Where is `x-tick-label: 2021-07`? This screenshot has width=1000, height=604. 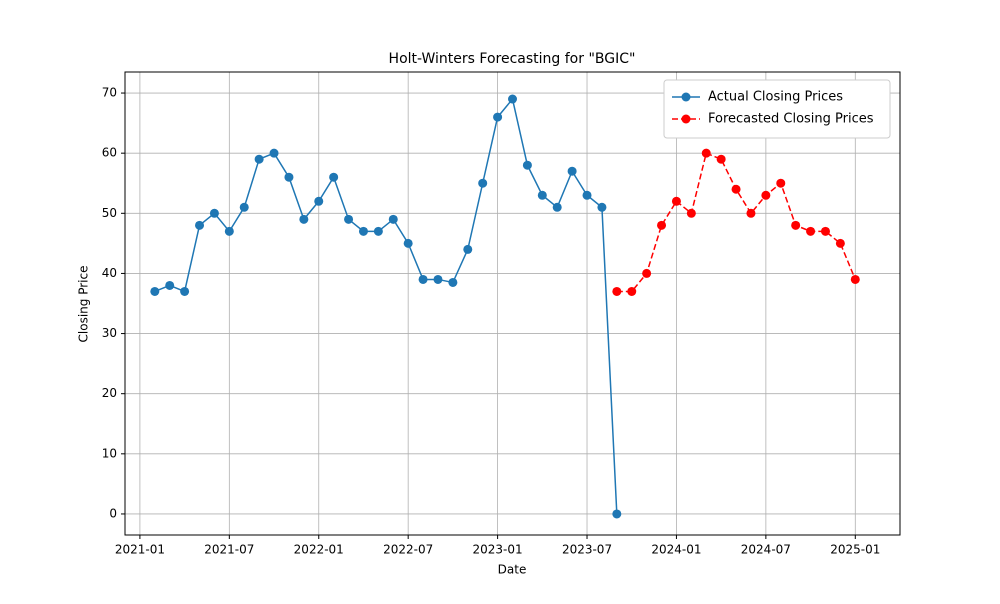
x-tick-label: 2021-07 is located at coordinates (229, 550).